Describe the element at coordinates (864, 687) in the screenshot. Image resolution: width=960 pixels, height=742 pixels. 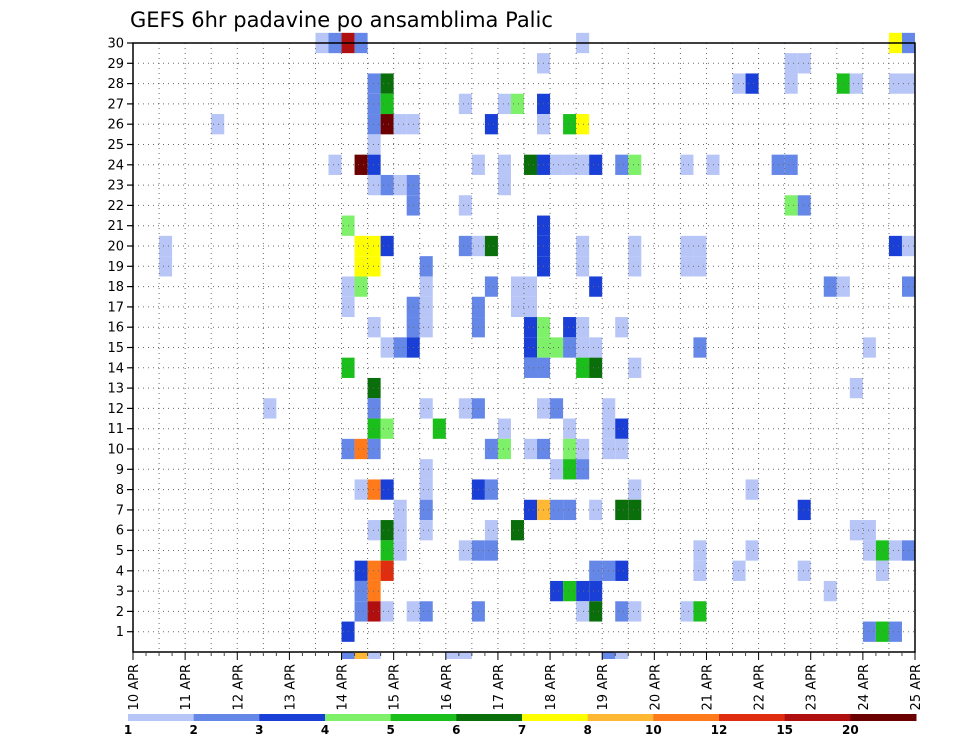
I see `x-tick-label: 24 APR` at that location.